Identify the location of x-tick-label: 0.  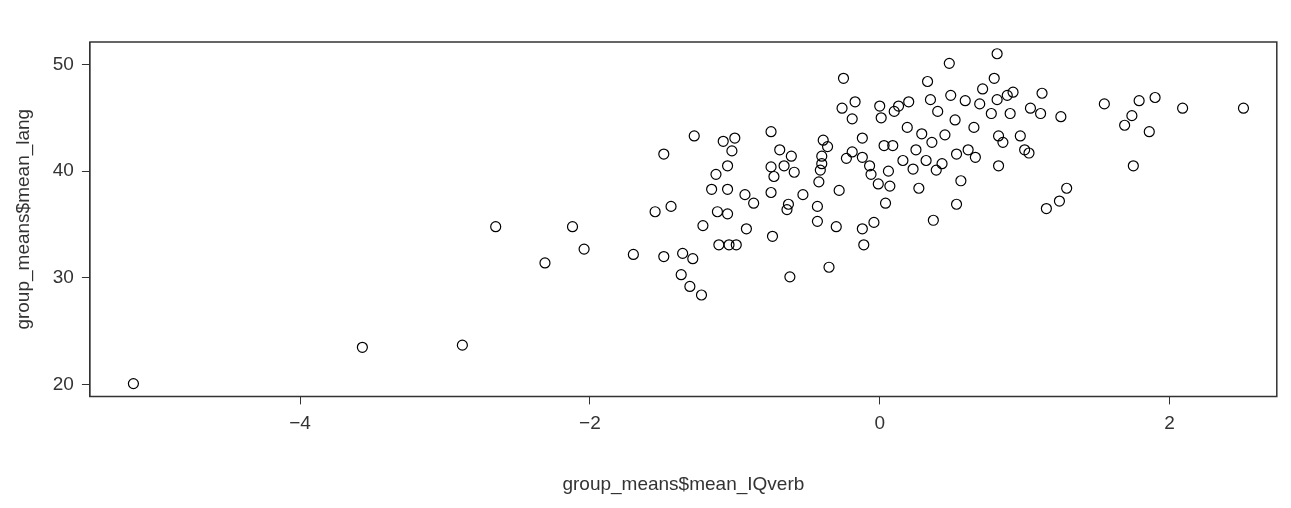
(880, 423).